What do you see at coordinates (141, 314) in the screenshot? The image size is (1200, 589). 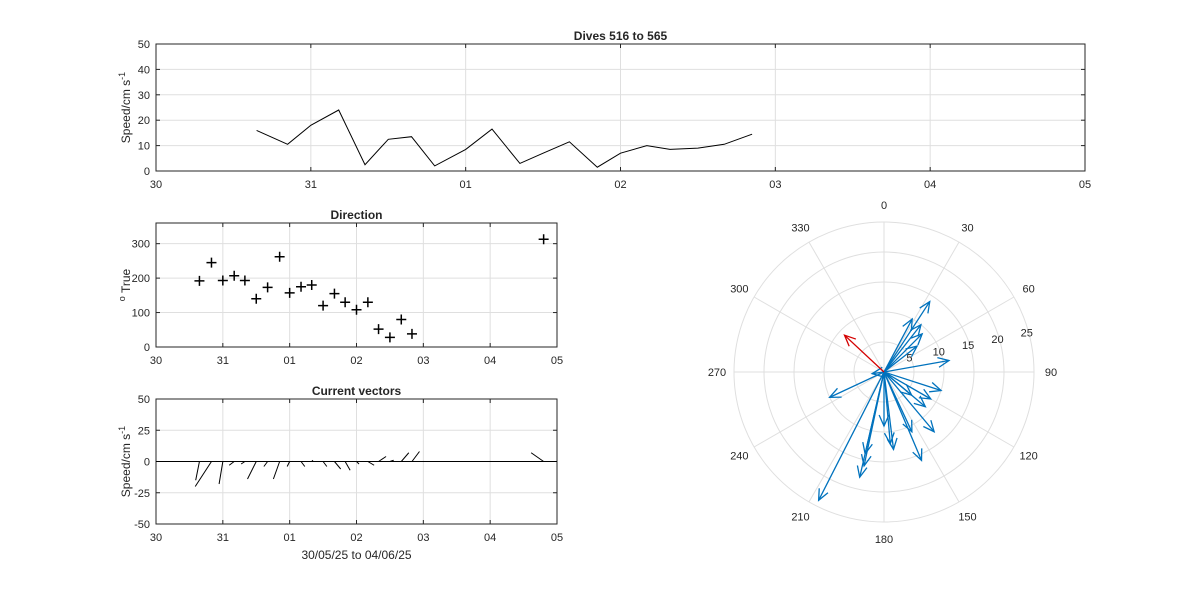 I see `y-tick-label: 100` at bounding box center [141, 314].